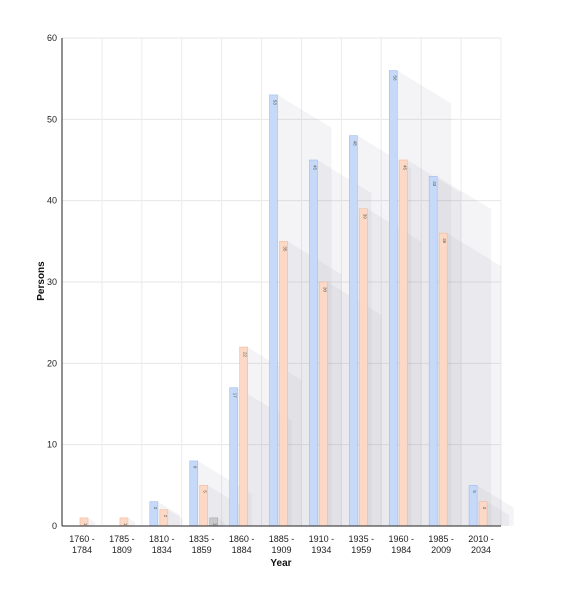  What do you see at coordinates (285, 249) in the screenshot?
I see `bar-value-label: 35` at bounding box center [285, 249].